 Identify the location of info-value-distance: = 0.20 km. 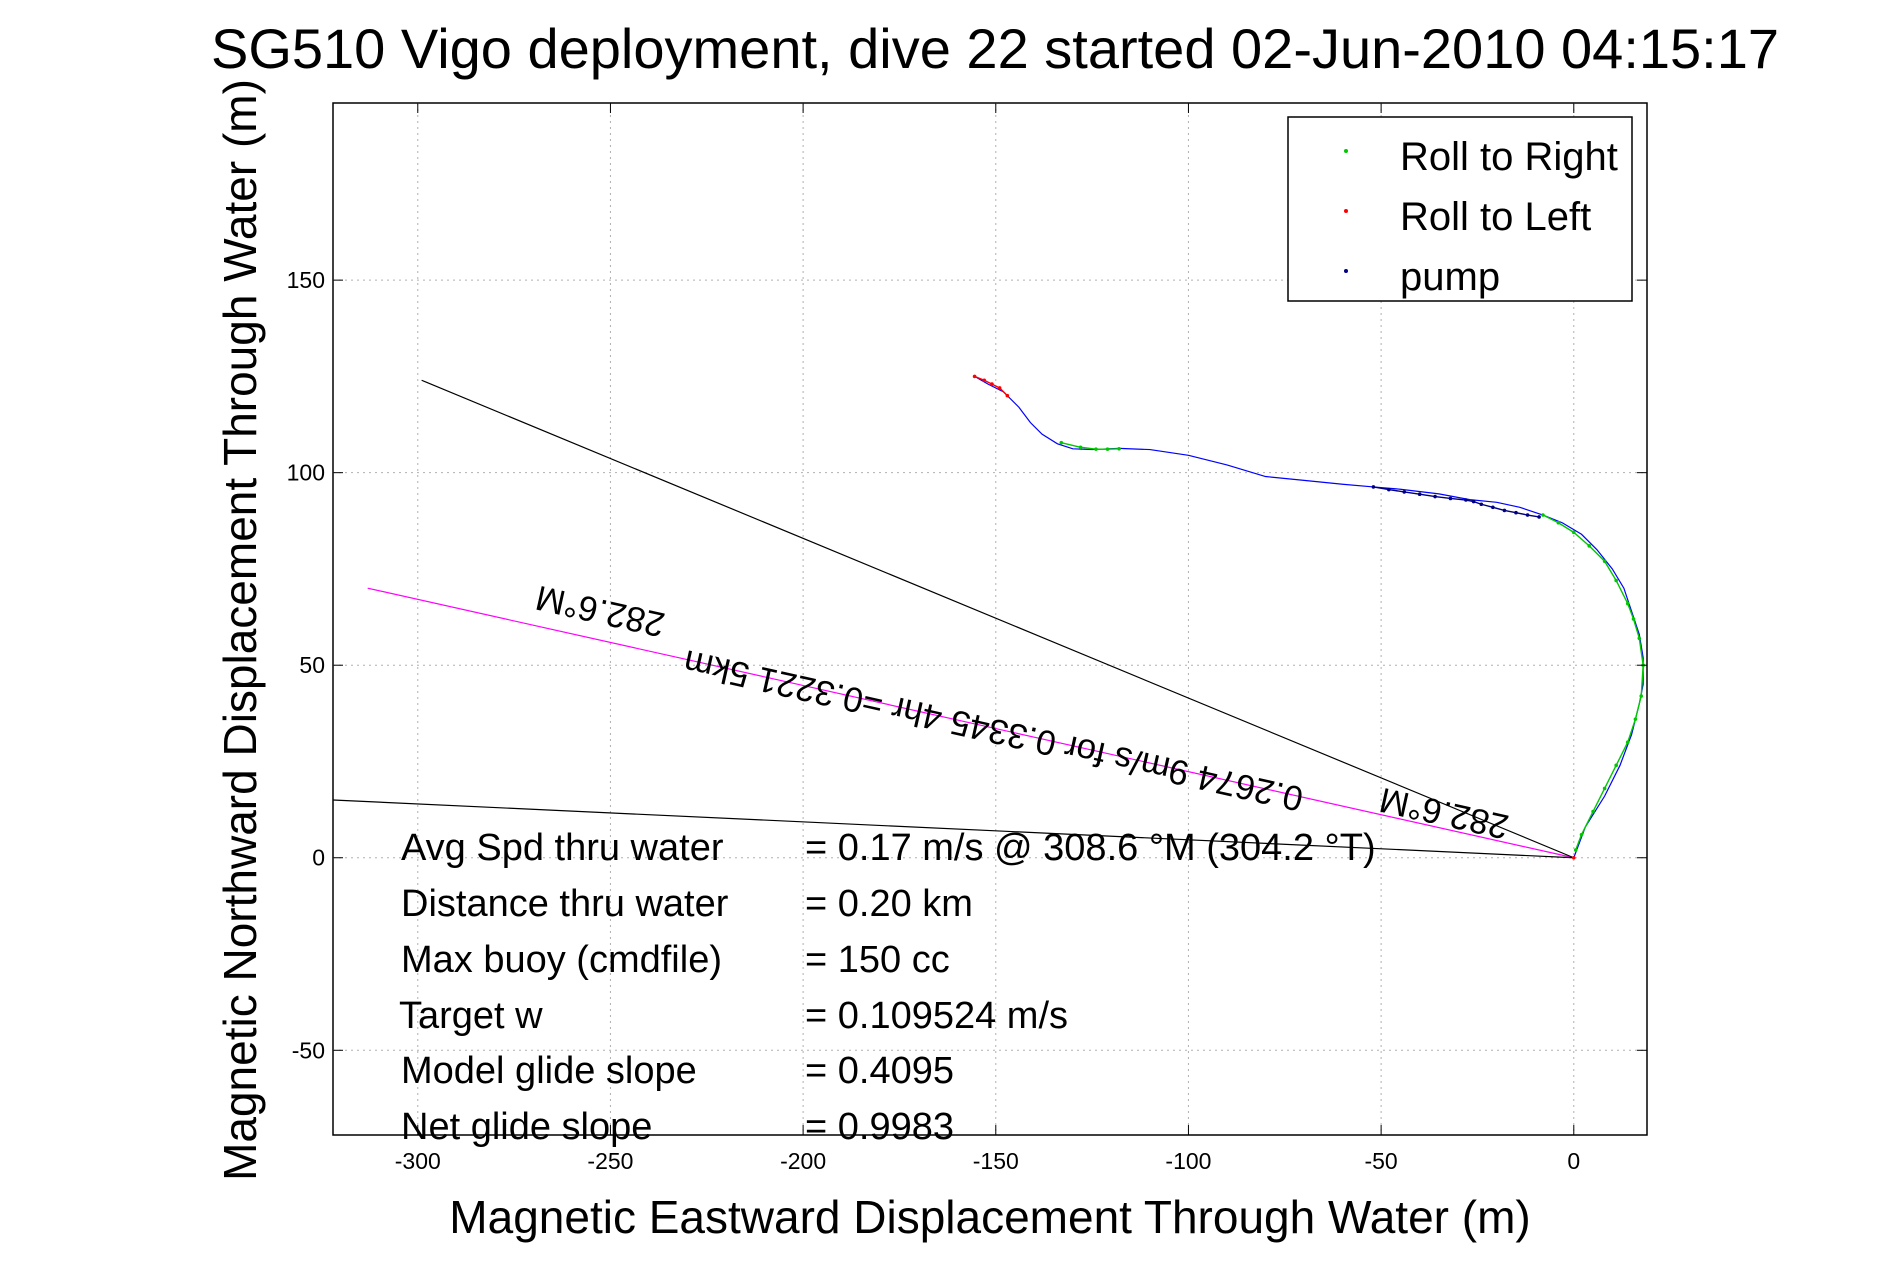
(889, 904).